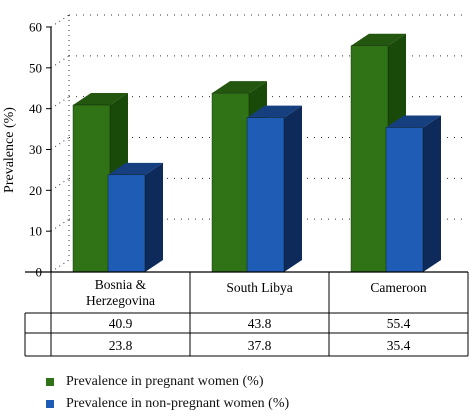 This screenshot has width=469, height=416. What do you see at coordinates (399, 345) in the screenshot?
I see `value-label-1-2: 35.4` at bounding box center [399, 345].